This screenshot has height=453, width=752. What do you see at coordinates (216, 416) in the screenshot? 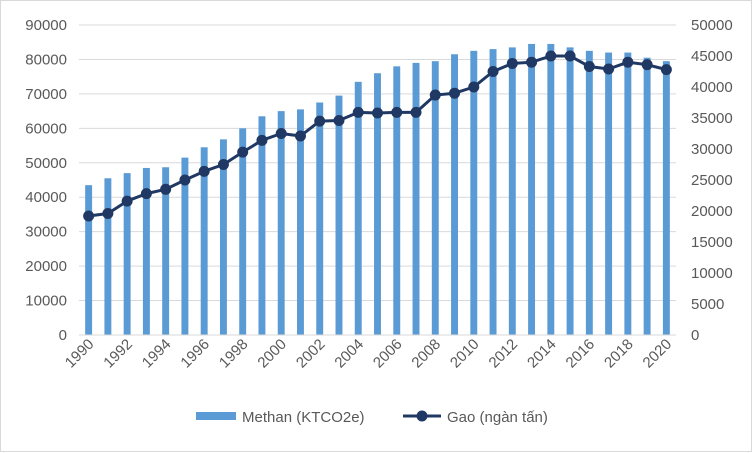
I see `legend-swatch-methan` at bounding box center [216, 416].